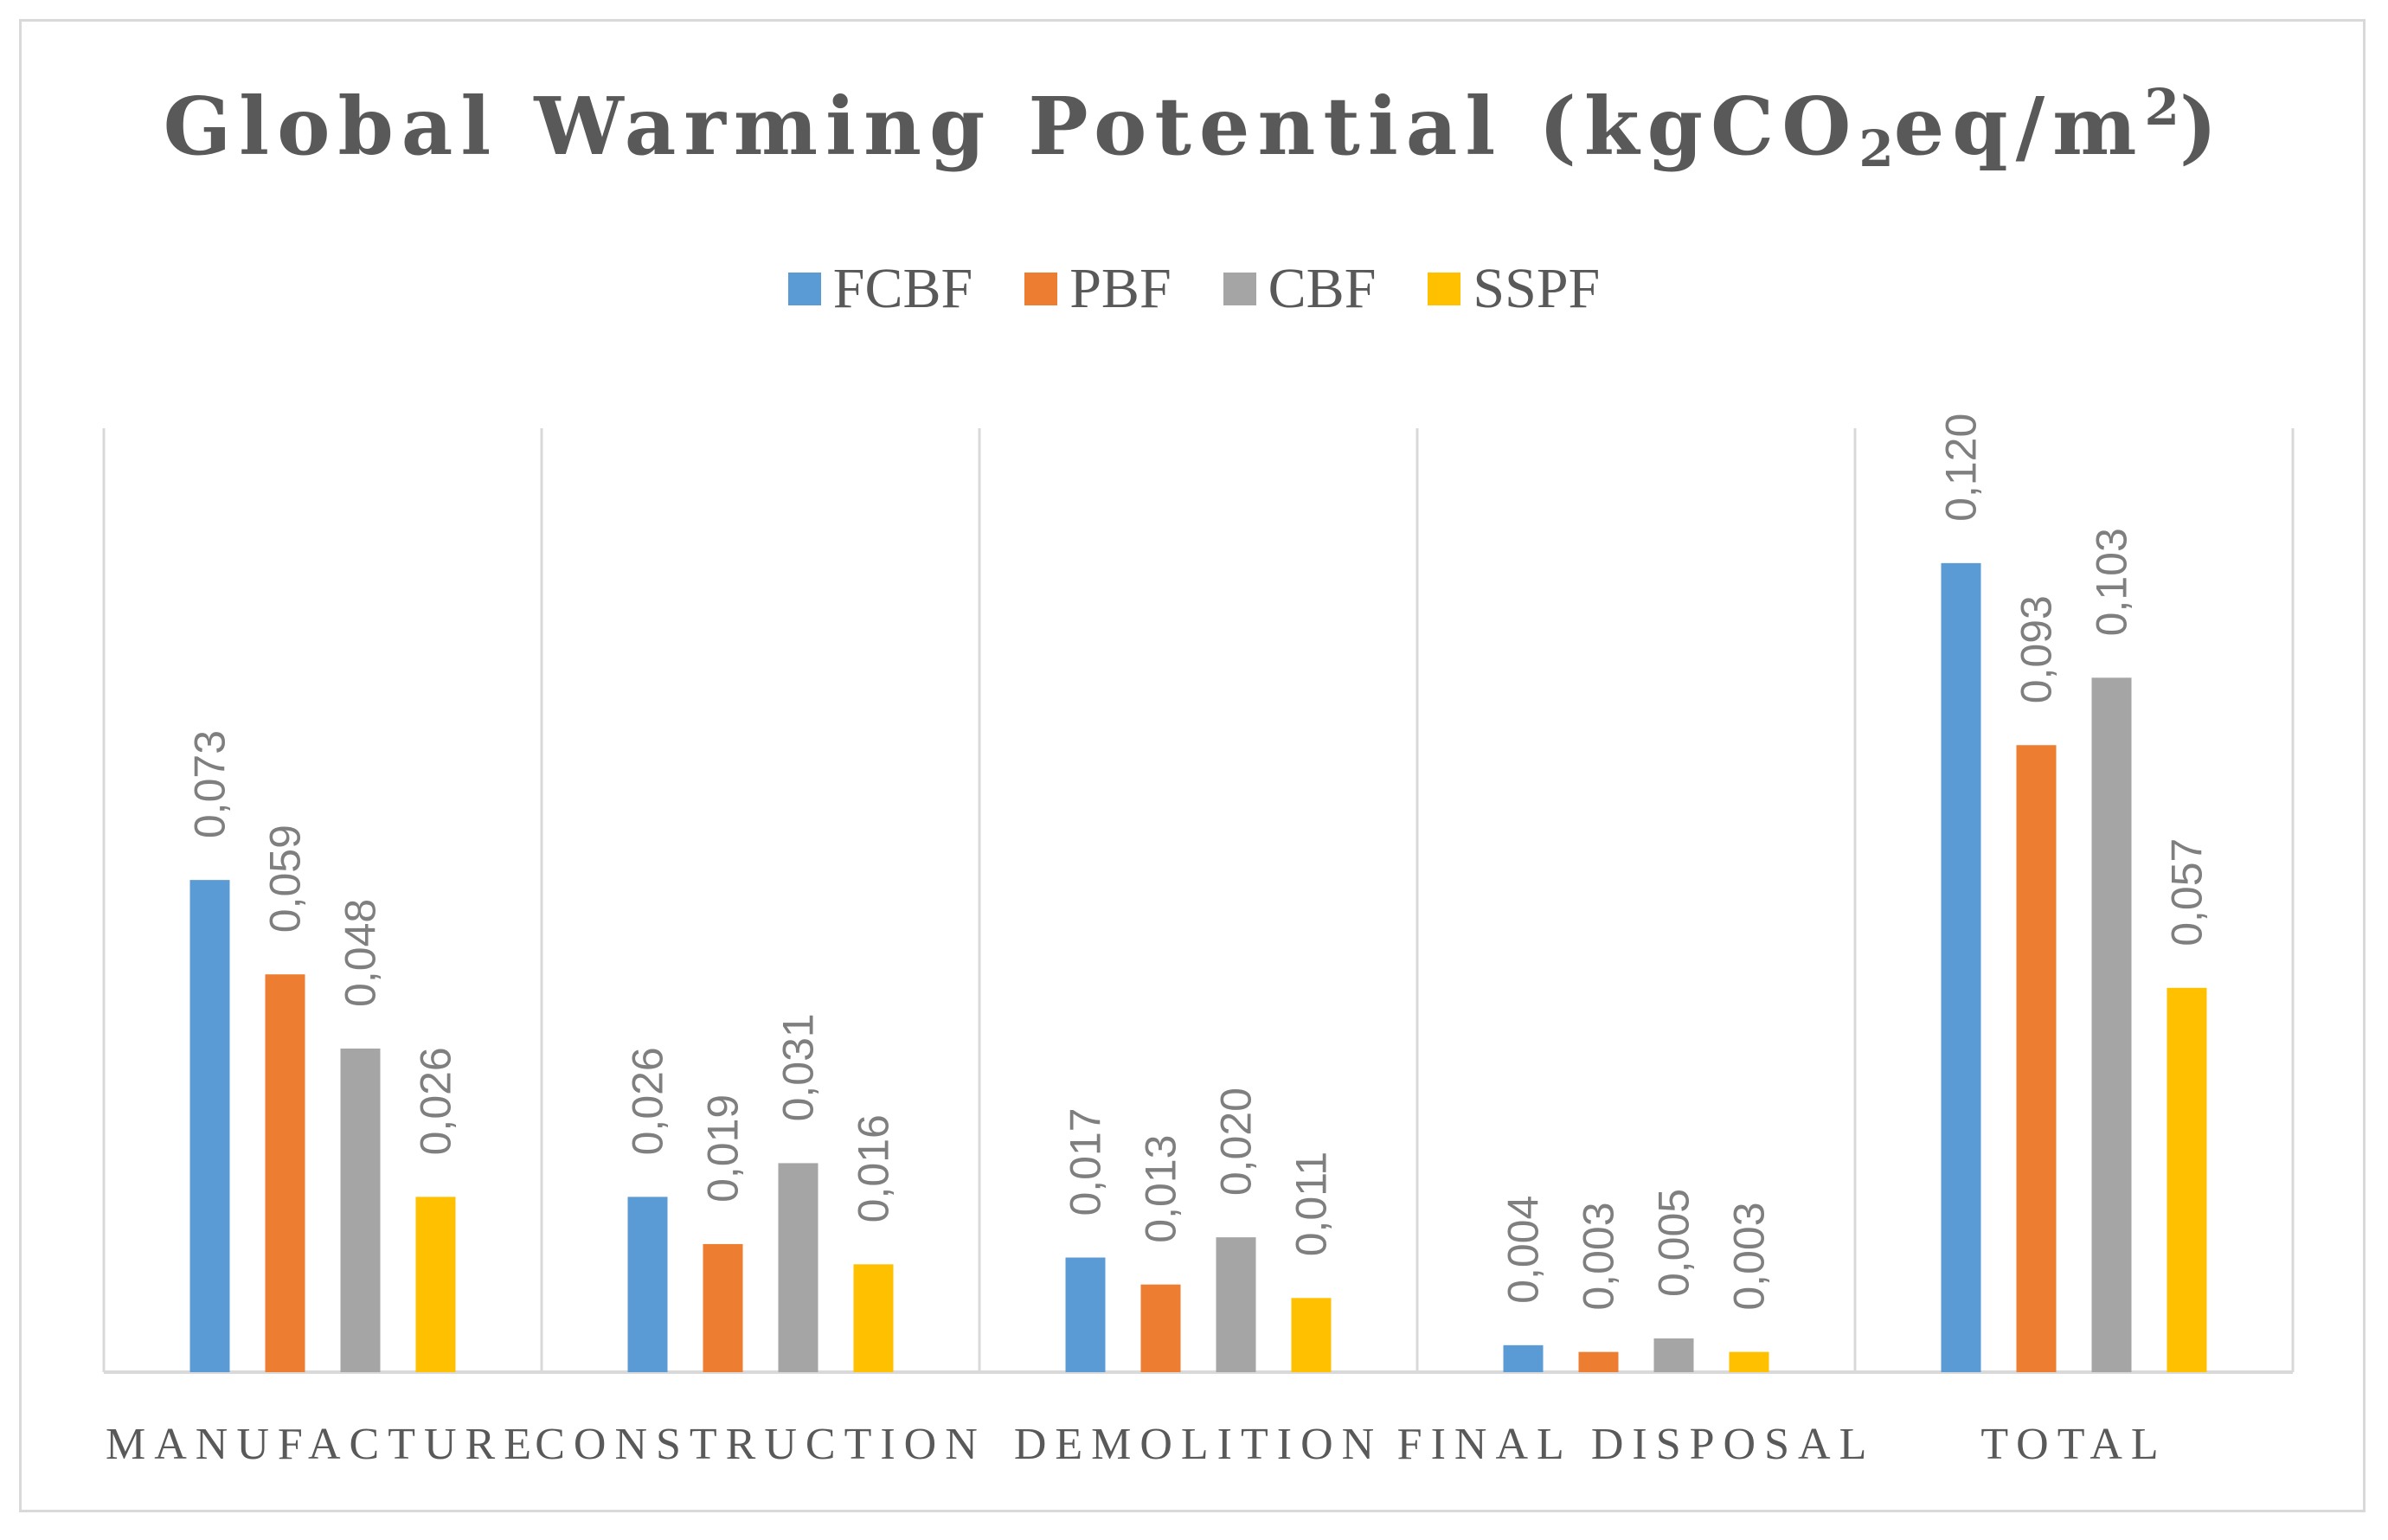  I want to click on data-label: 0,048, so click(361, 953).